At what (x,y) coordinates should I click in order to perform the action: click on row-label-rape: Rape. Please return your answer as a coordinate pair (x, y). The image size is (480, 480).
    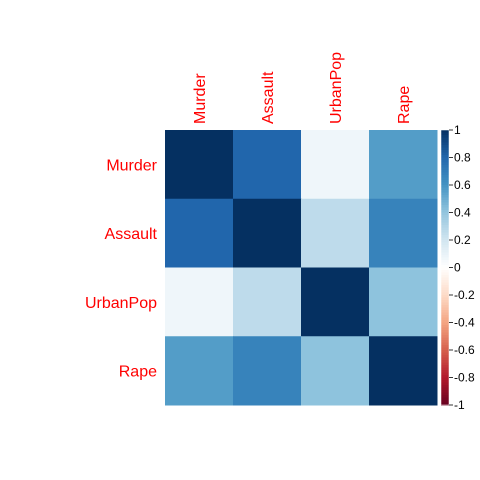
    Looking at the image, I should click on (138, 372).